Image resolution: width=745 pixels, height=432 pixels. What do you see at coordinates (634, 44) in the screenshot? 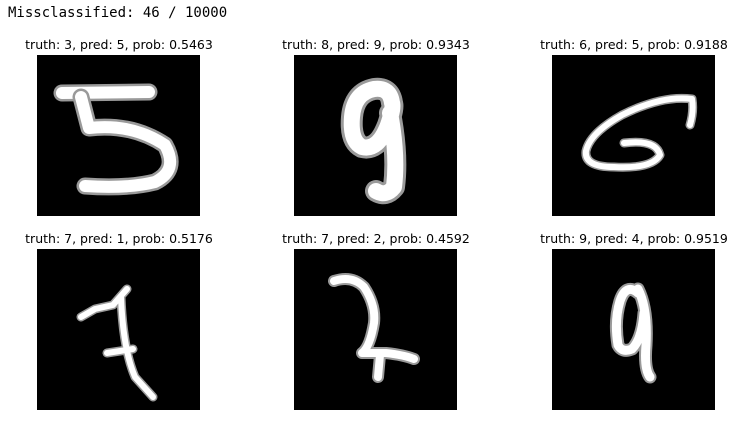
I see `sample-title-3: truth: 6, pred: 5, prob: 0.9188` at bounding box center [634, 44].